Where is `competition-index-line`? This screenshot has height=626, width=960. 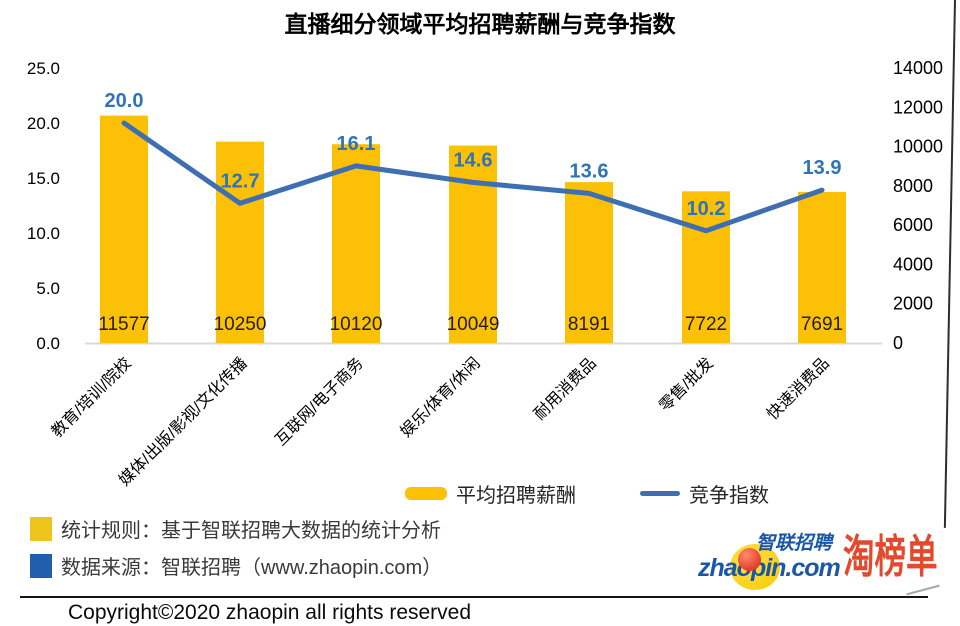
competition-index-line is located at coordinates (473, 177).